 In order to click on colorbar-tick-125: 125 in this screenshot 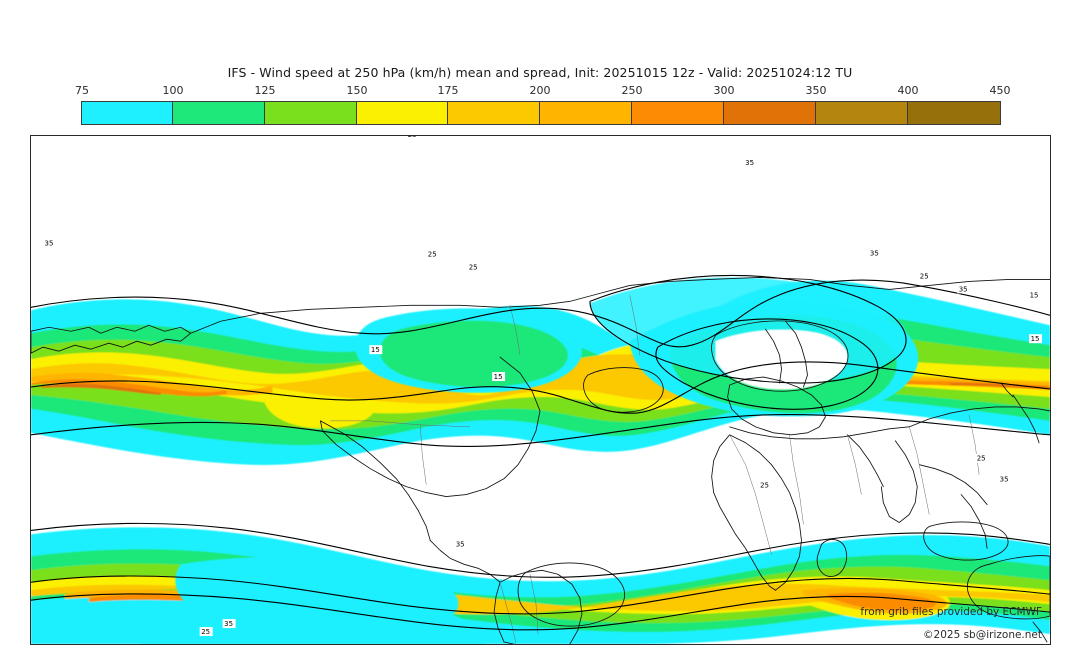, I will do `click(265, 90)`.